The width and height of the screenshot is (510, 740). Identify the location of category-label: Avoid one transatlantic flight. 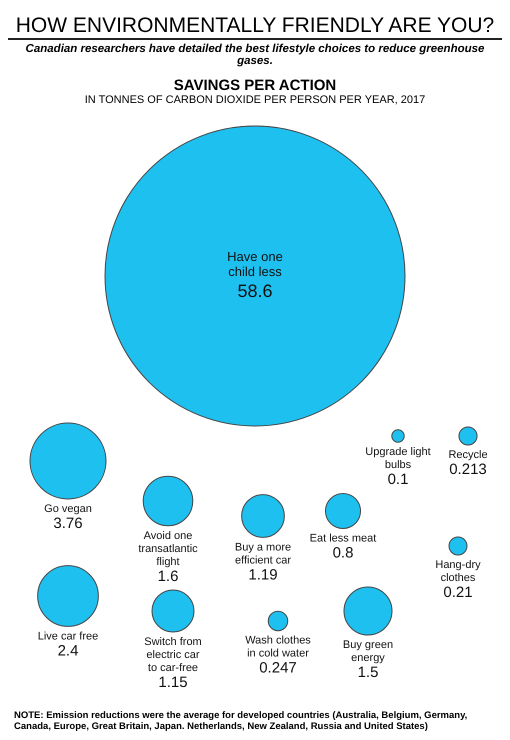
(168, 549).